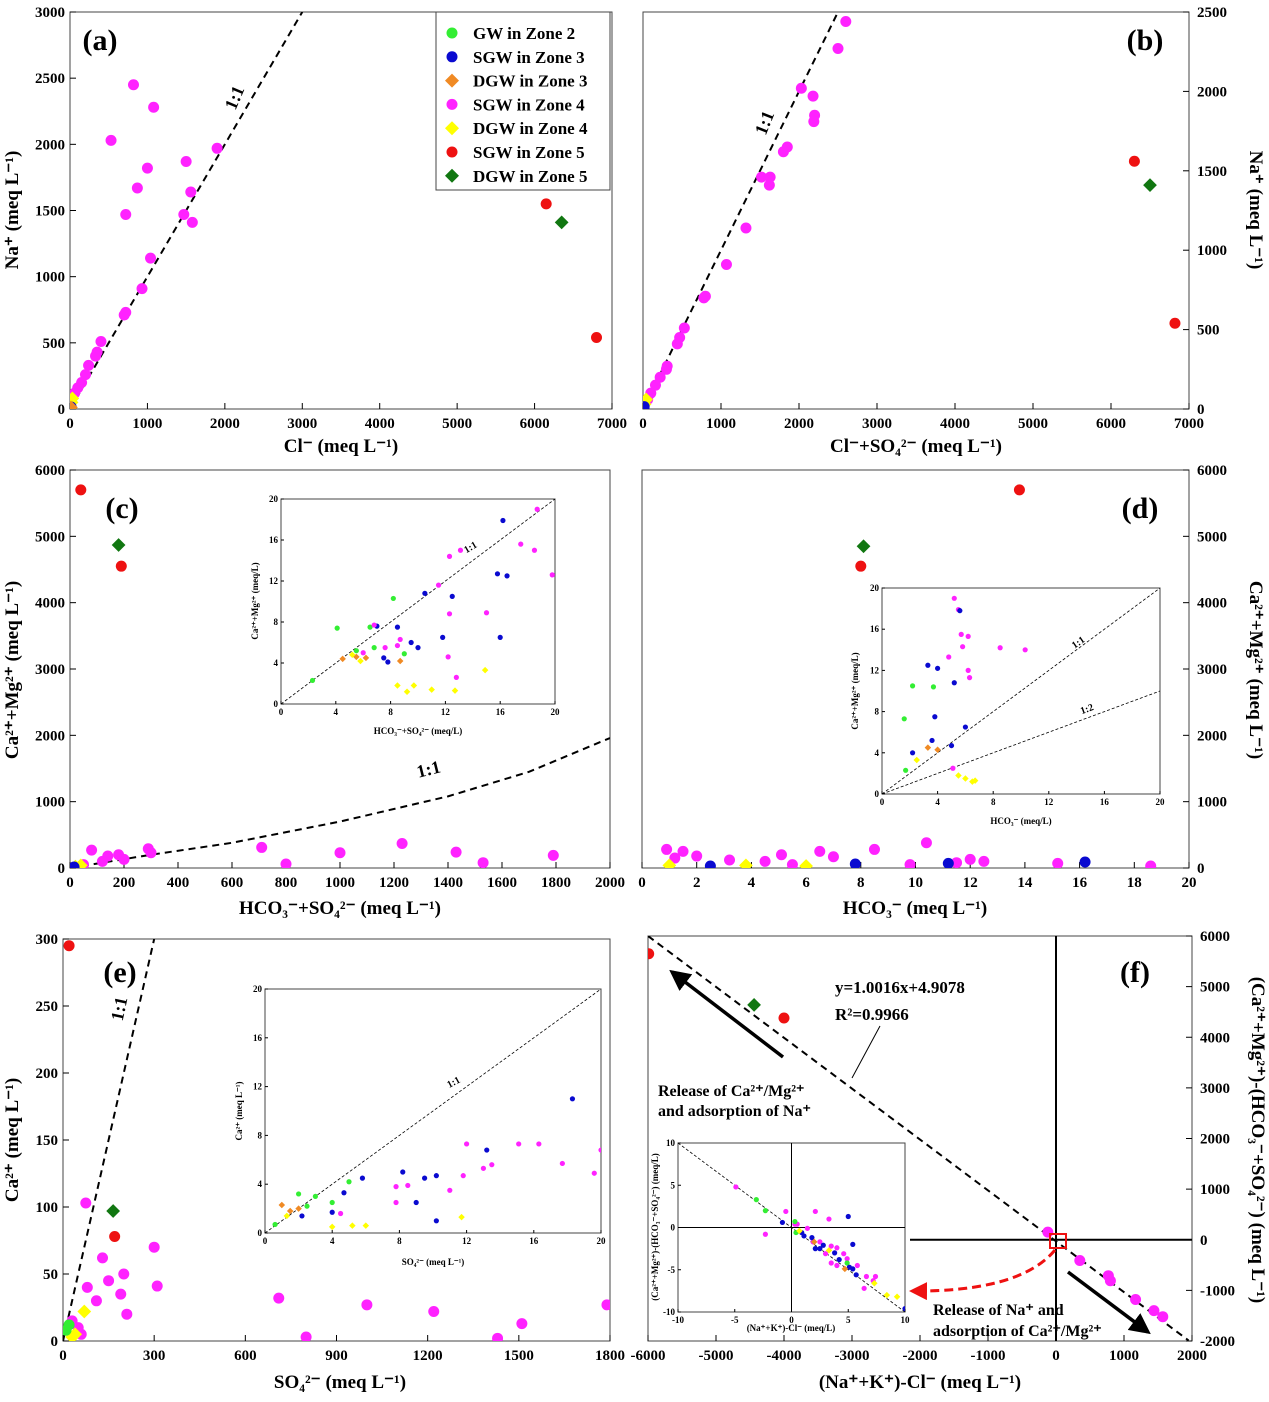 Image resolution: width=1269 pixels, height=1402 pixels. I want to click on legend-item: DGW in Zone 5, so click(516, 176).